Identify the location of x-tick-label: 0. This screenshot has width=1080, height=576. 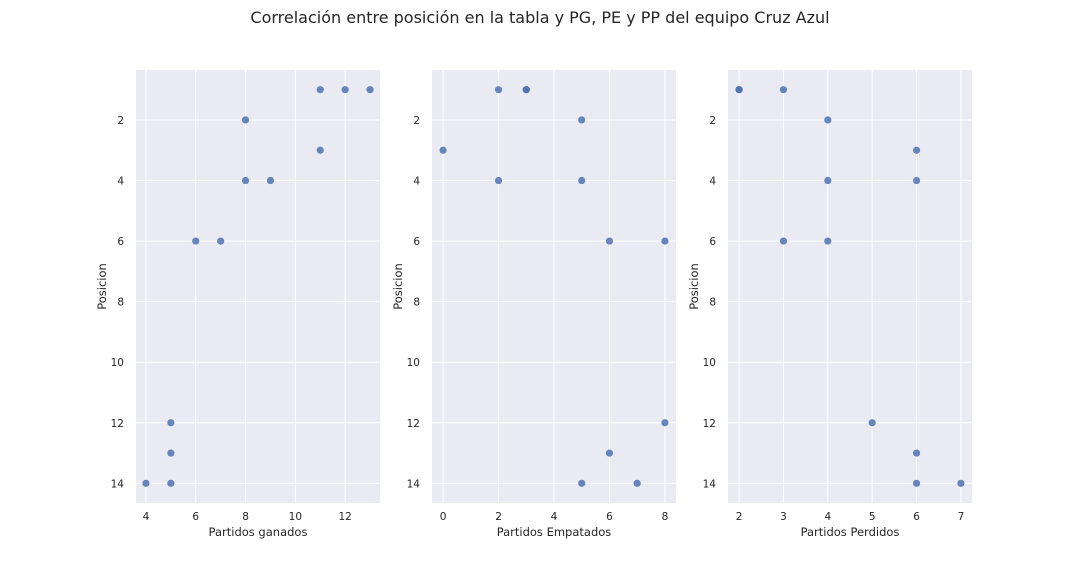
(443, 517).